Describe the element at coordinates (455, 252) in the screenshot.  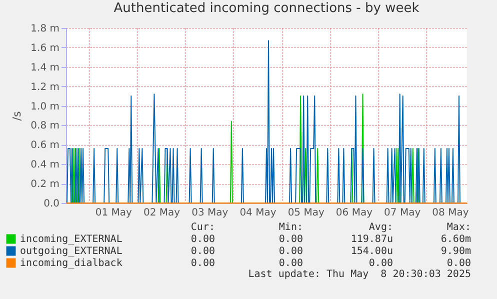
I see `text: 9.90m` at that location.